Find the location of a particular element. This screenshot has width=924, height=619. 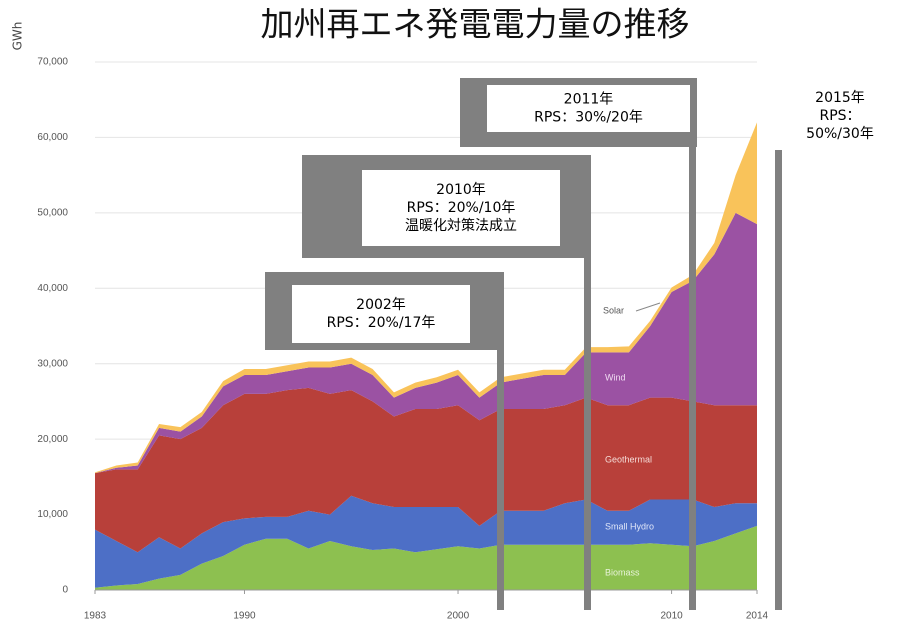

y-tick-label: 20,000 is located at coordinates (52, 439).